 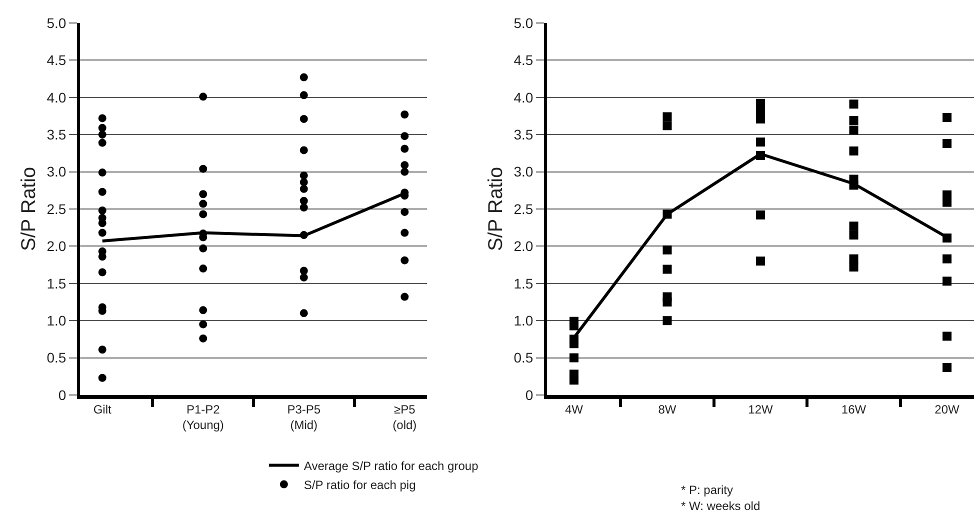 I want to click on x-tick-label: P1-P2 (Young), so click(x=203, y=417).